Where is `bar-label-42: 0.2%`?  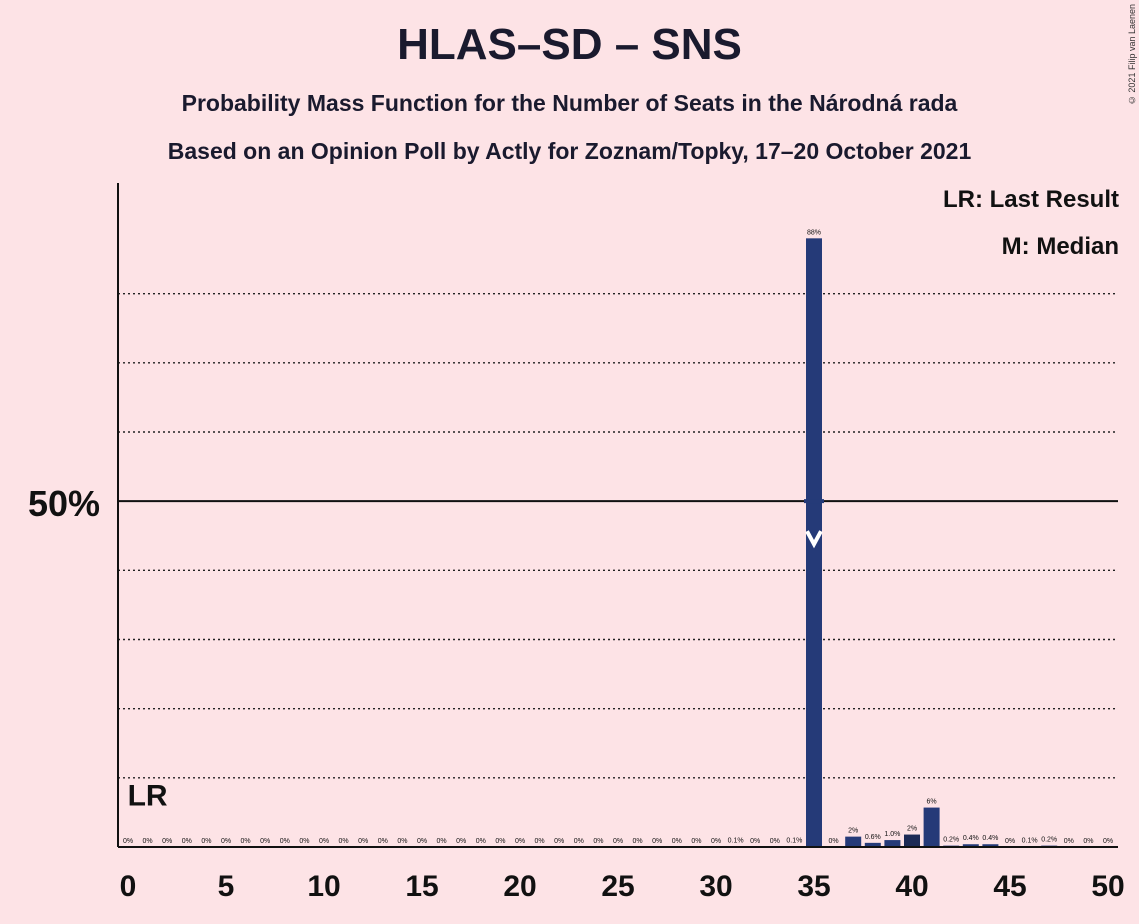
bar-label-42: 0.2% is located at coordinates (951, 840).